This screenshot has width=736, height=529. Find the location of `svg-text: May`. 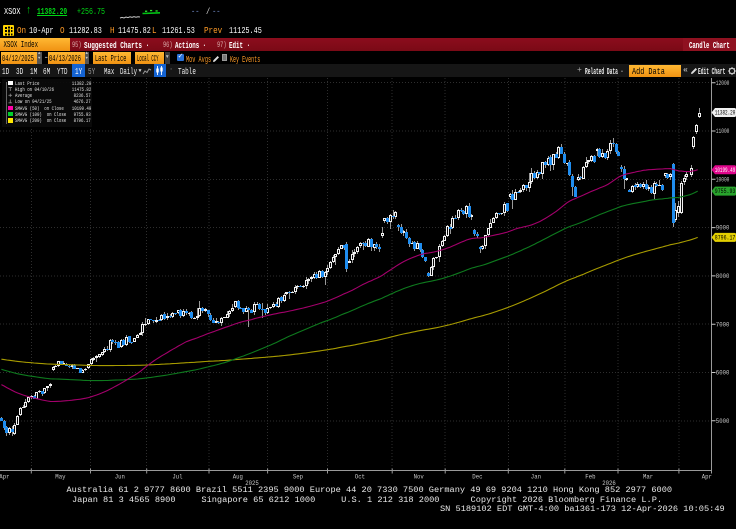

svg-text: May is located at coordinates (60, 477).